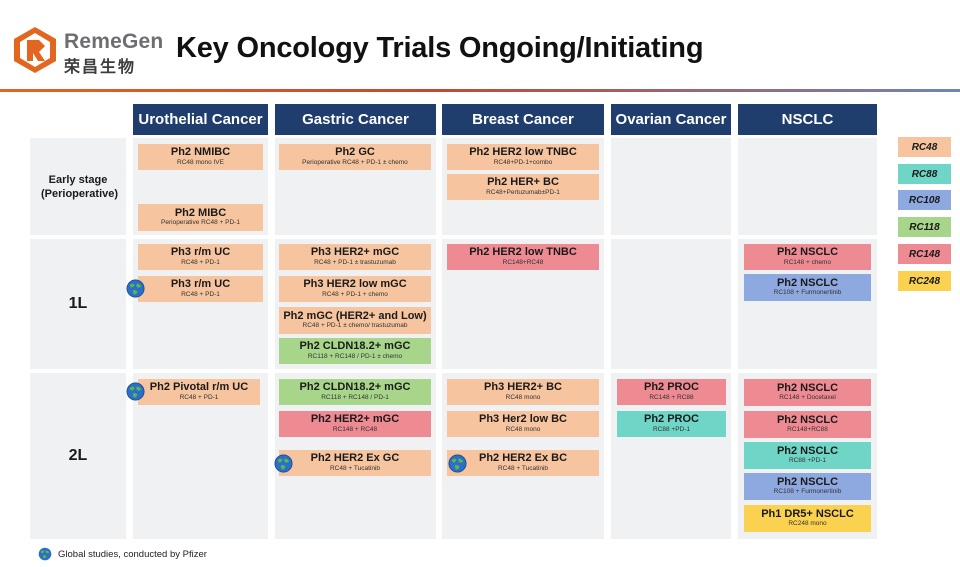 The image size is (960, 567). What do you see at coordinates (523, 424) in the screenshot?
I see `trial-card: Ph3 Her2 low BC RC48 mono` at bounding box center [523, 424].